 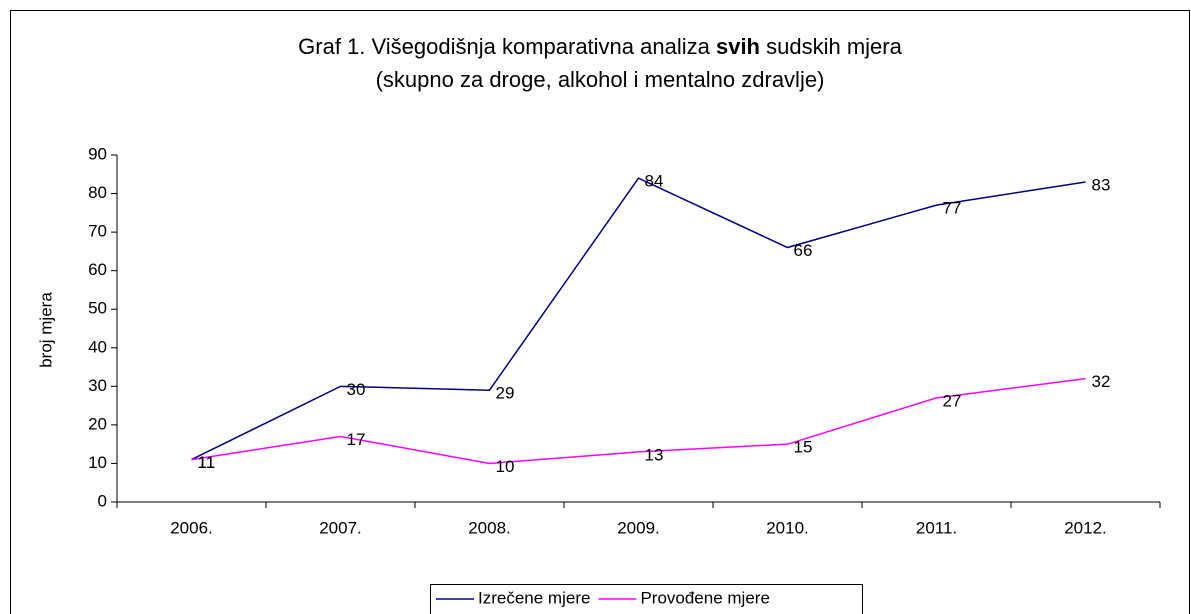 I want to click on x-tick-label: 2012., so click(x=1085, y=527).